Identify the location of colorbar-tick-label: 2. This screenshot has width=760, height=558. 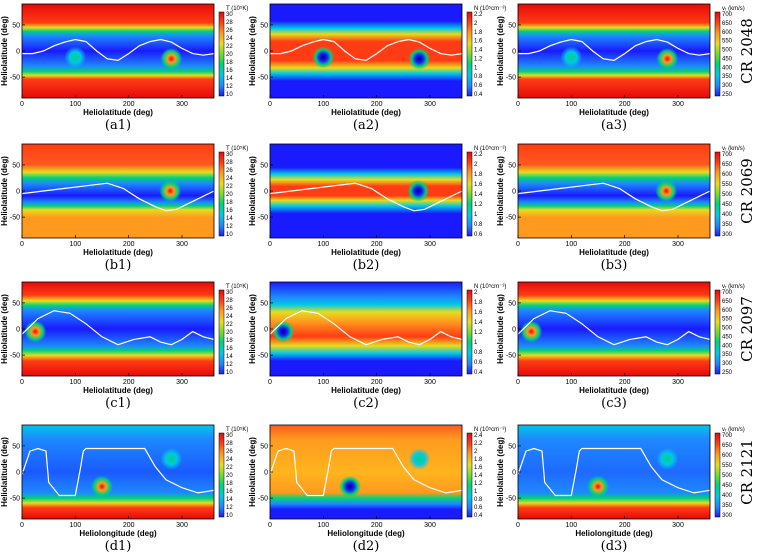
(476, 24).